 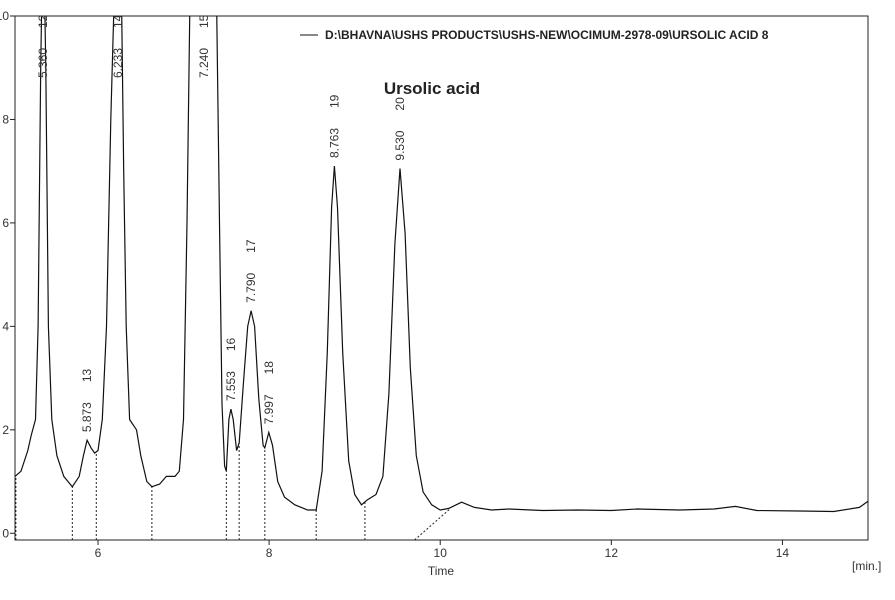 What do you see at coordinates (441, 571) in the screenshot?
I see `x-axis-label: Time` at bounding box center [441, 571].